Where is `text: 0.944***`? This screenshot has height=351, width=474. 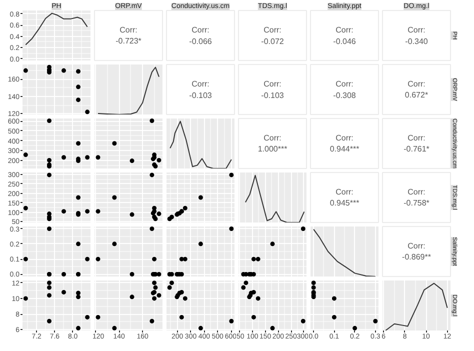
text: 0.944*** is located at coordinates (345, 149).